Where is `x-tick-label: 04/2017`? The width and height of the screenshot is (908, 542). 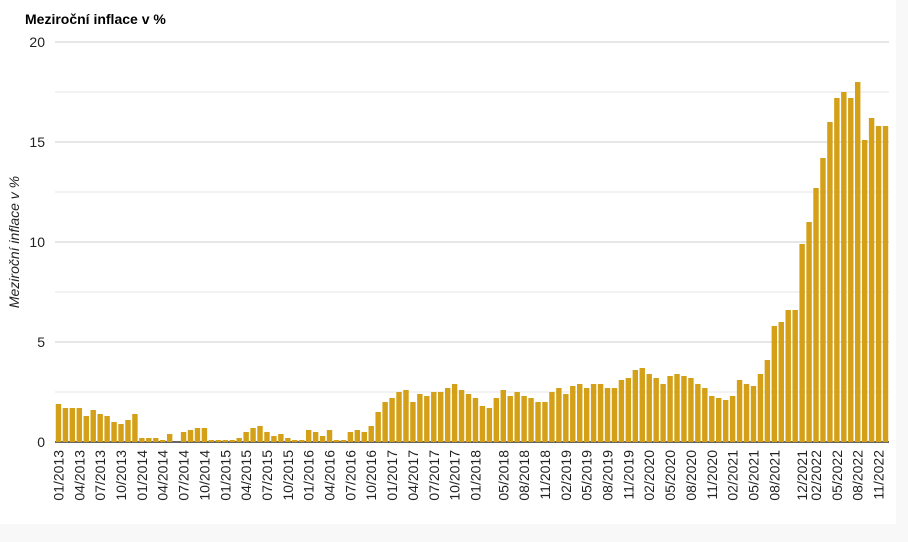
x-tick-label: 04/2017 is located at coordinates (413, 475).